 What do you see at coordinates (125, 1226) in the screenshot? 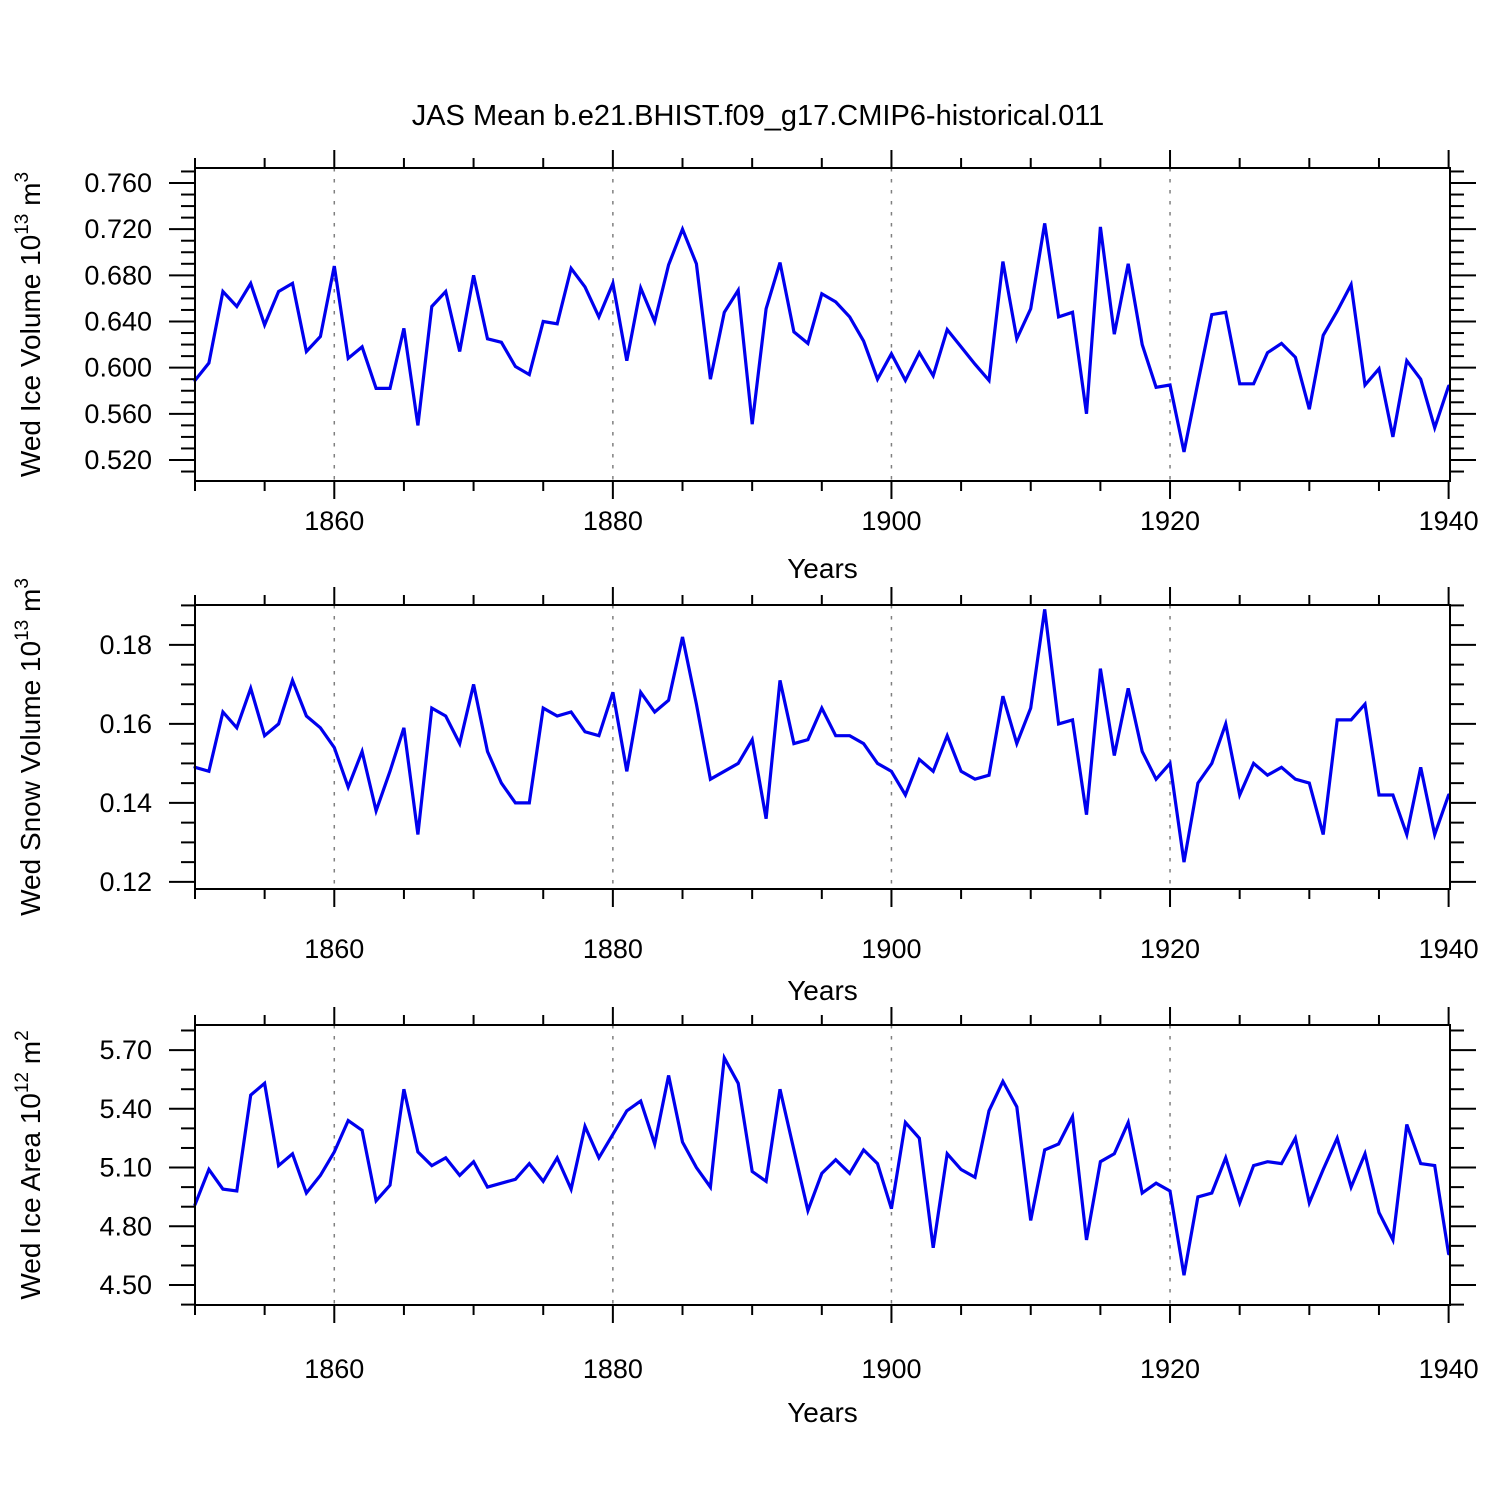
I see `y-tick-label: 4.80` at bounding box center [125, 1226].